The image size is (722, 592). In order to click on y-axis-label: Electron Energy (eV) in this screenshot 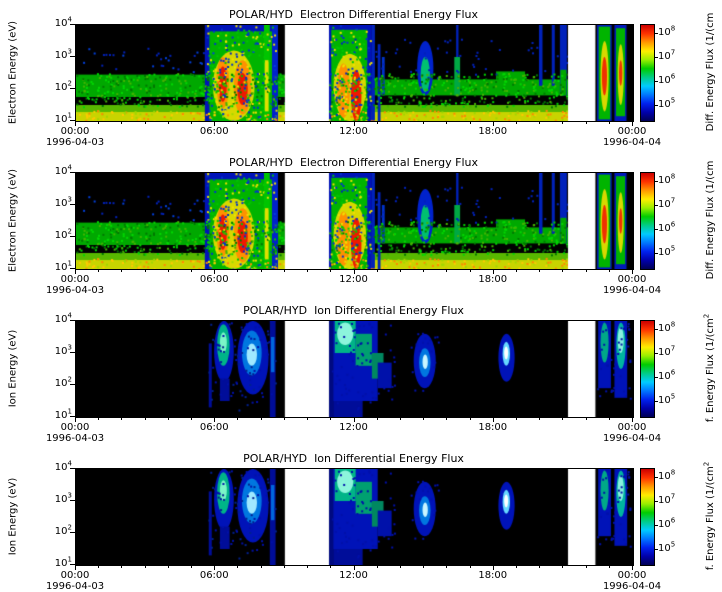, I will do `click(13, 72)`.